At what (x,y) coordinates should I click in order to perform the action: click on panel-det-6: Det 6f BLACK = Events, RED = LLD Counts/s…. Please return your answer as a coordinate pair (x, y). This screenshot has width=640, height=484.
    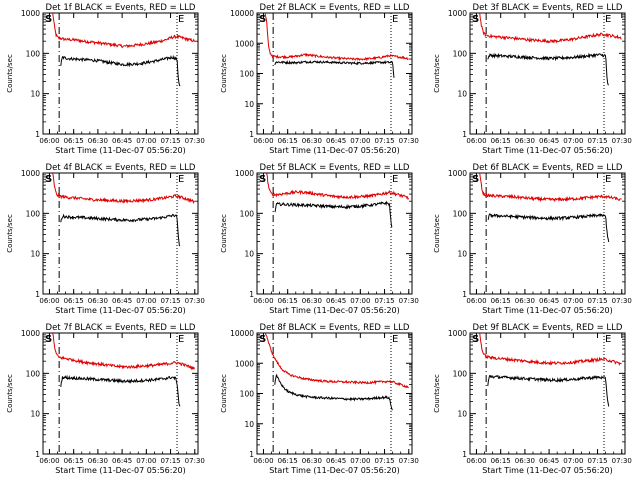
    Looking at the image, I should click on (532, 239).